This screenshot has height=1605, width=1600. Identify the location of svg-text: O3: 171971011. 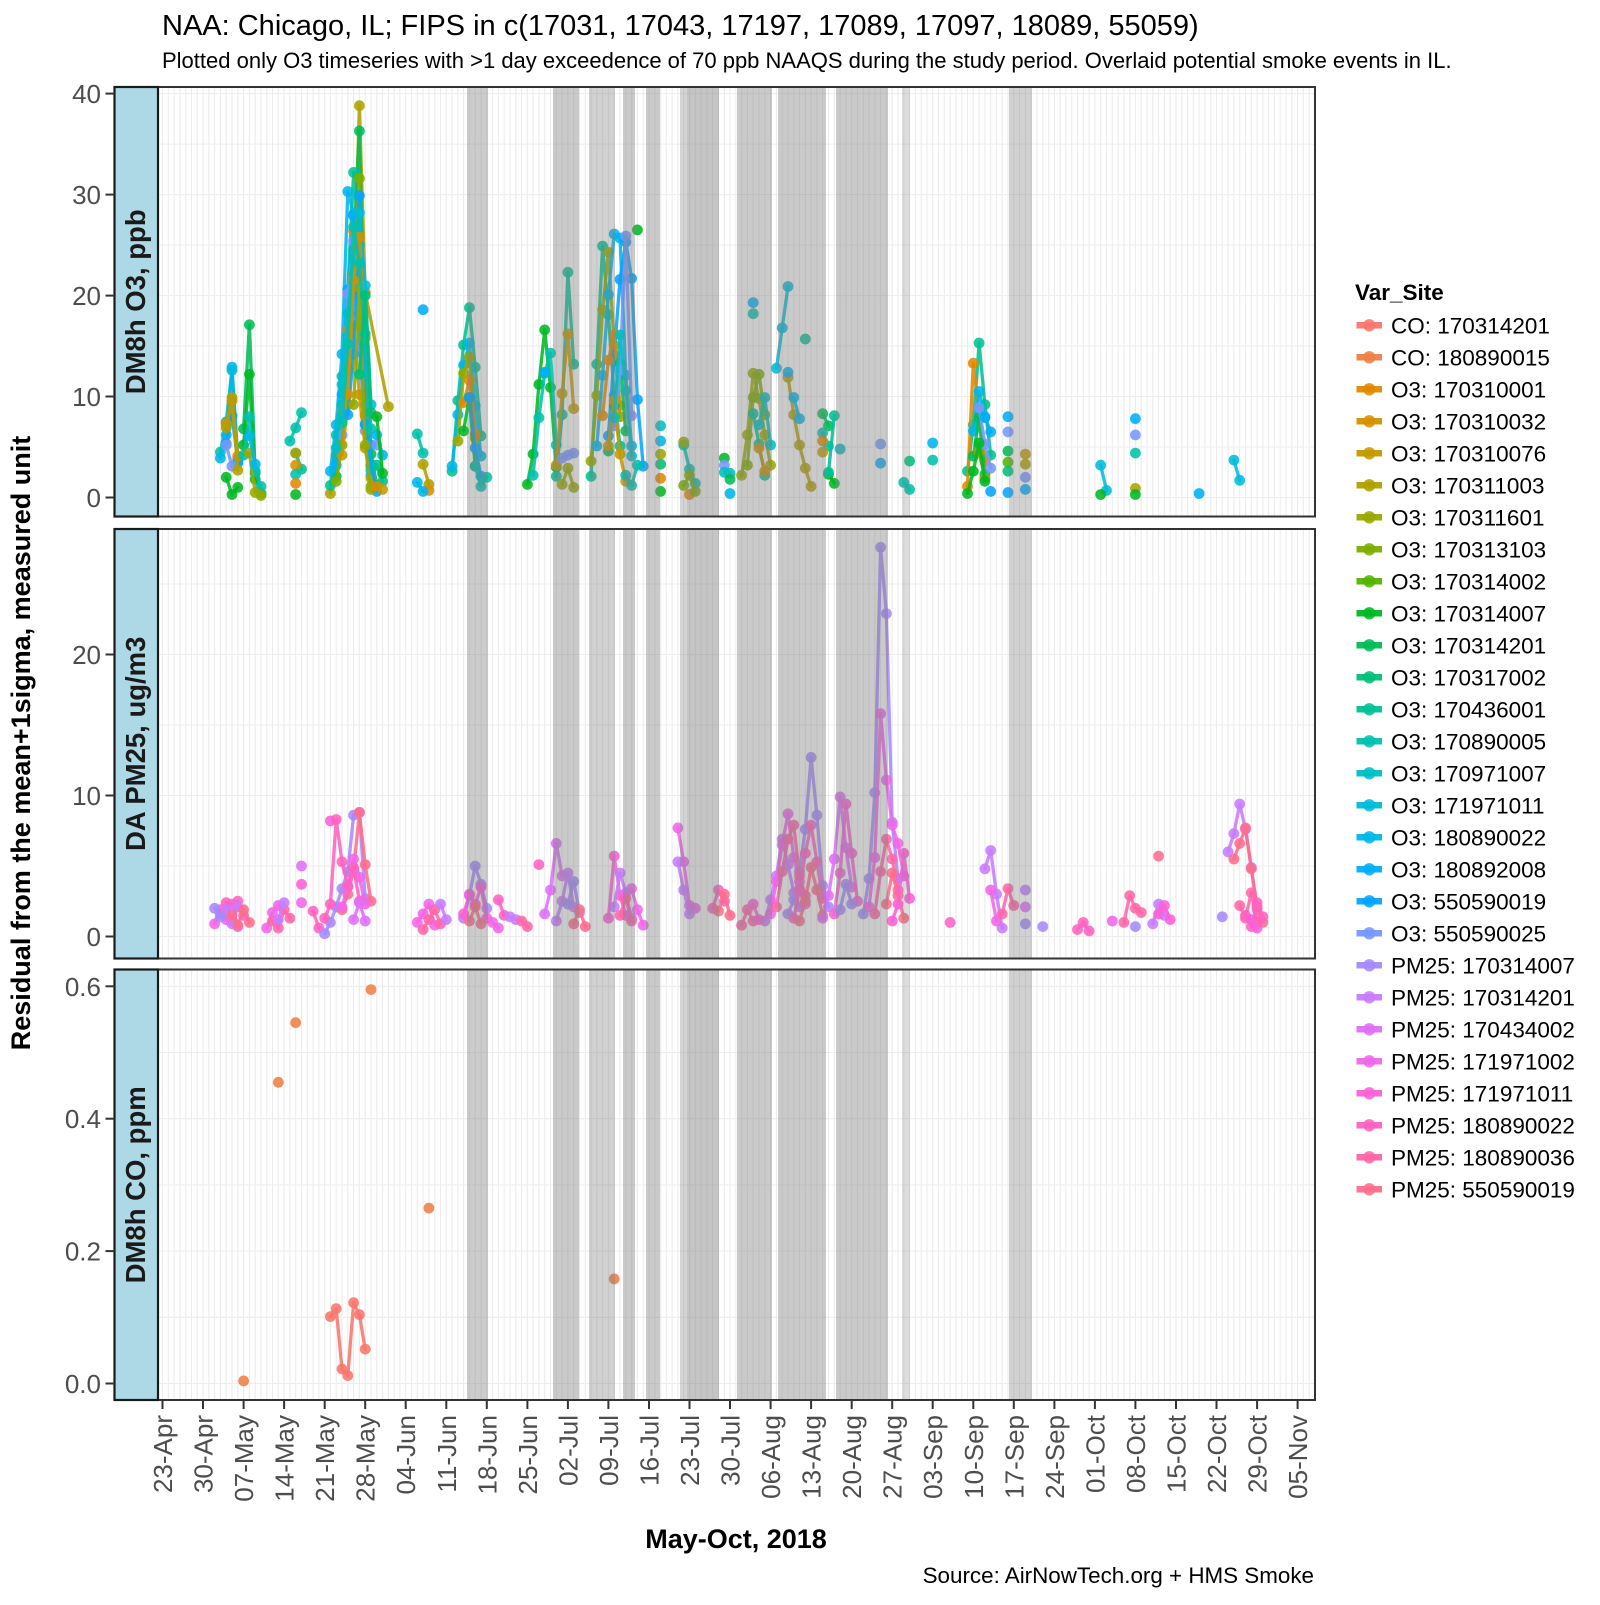
(1467, 805).